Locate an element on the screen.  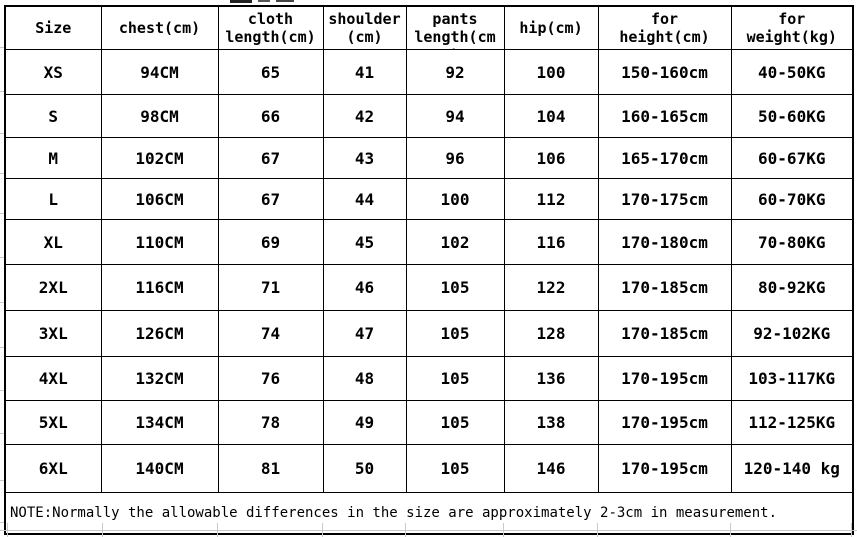
value-cell: 46 is located at coordinates (364, 287).